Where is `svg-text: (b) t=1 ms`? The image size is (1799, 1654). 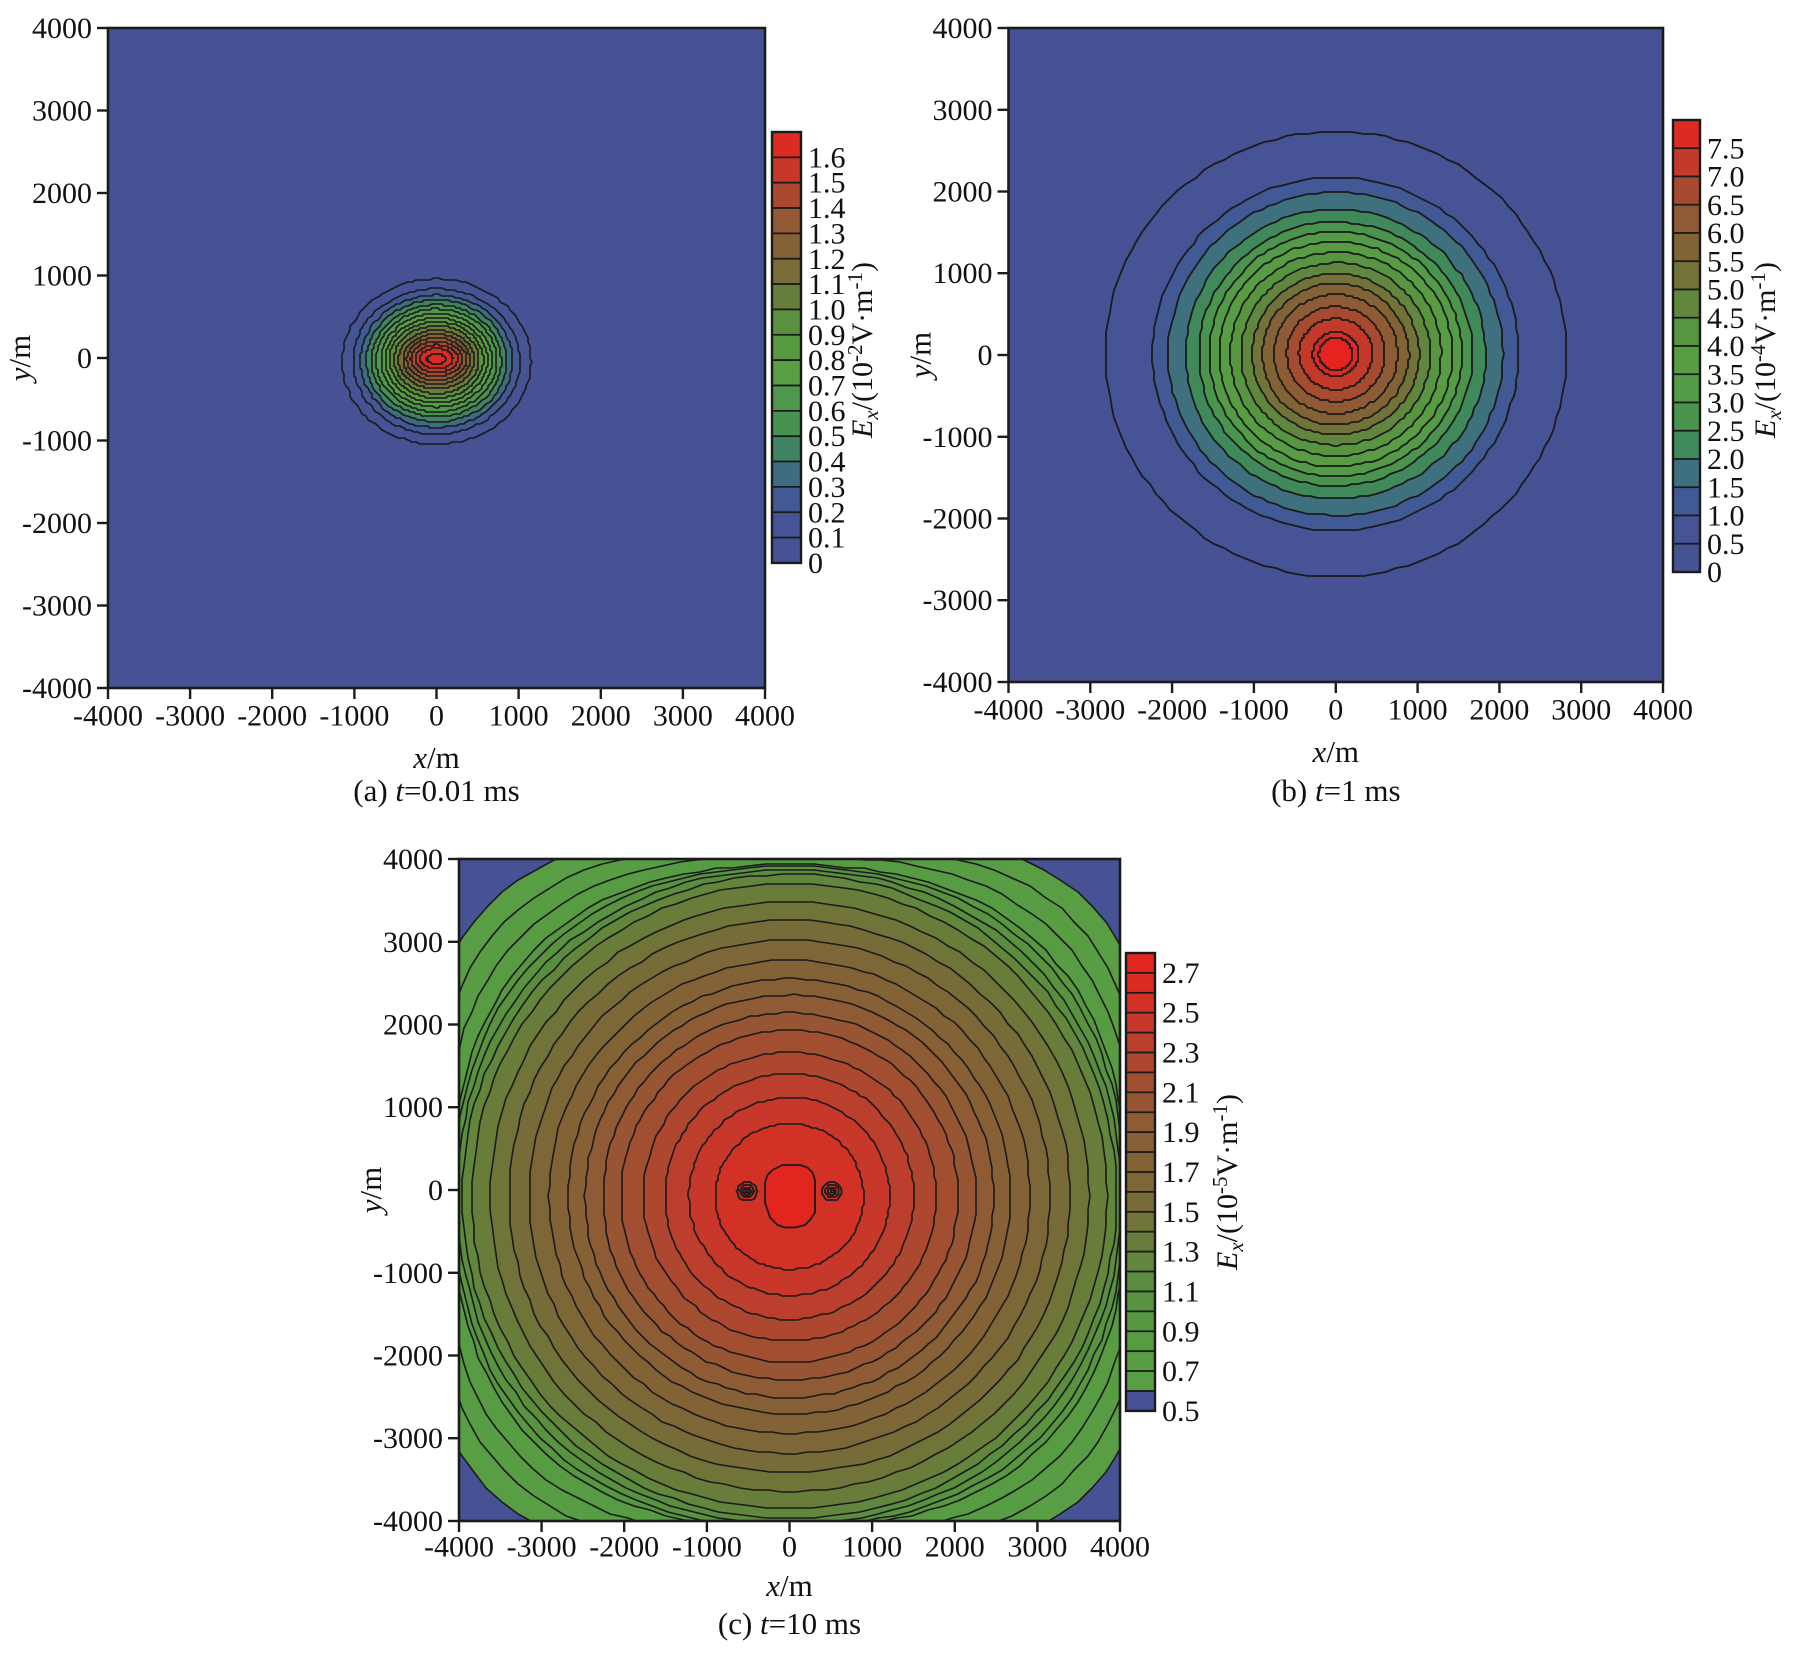
svg-text: (b) t=1 ms is located at coordinates (1335, 790).